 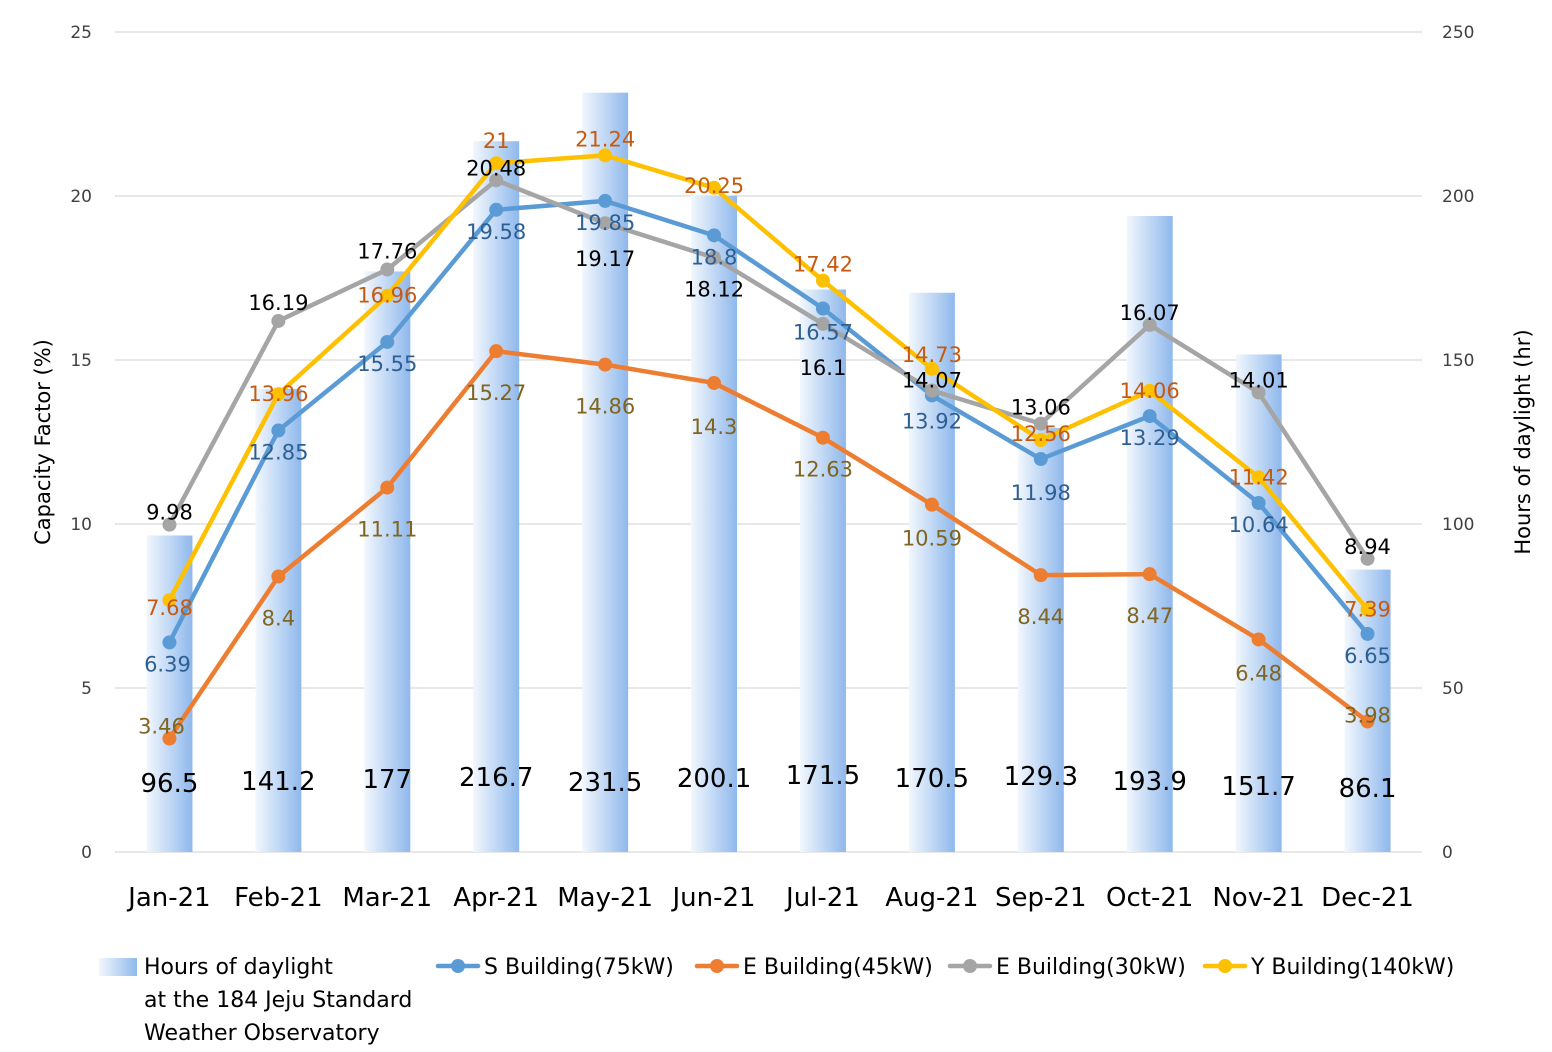 What do you see at coordinates (1149, 782) in the screenshot?
I see `bar-value-label: 193.9` at bounding box center [1149, 782].